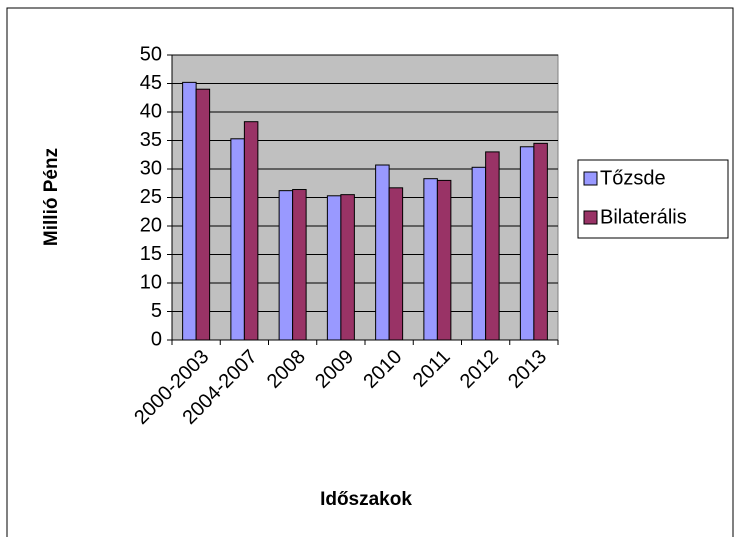 This screenshot has width=737, height=537. Describe the element at coordinates (151, 168) in the screenshot. I see `y-tick-label: 30` at that location.